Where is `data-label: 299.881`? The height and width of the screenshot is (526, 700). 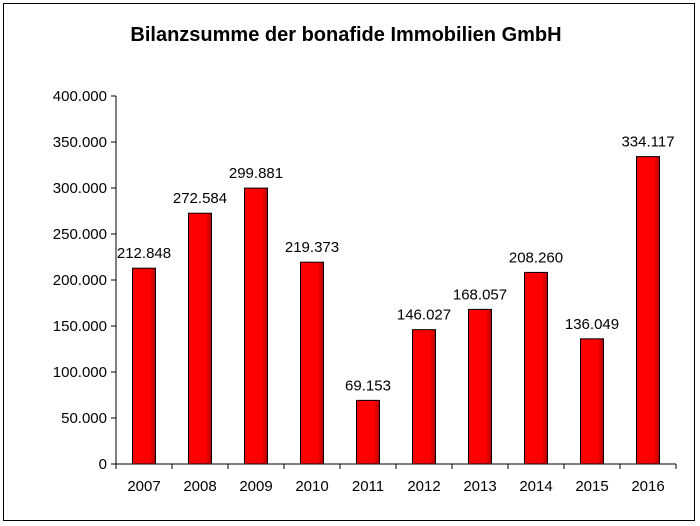
data-label: 299.881 is located at coordinates (256, 173).